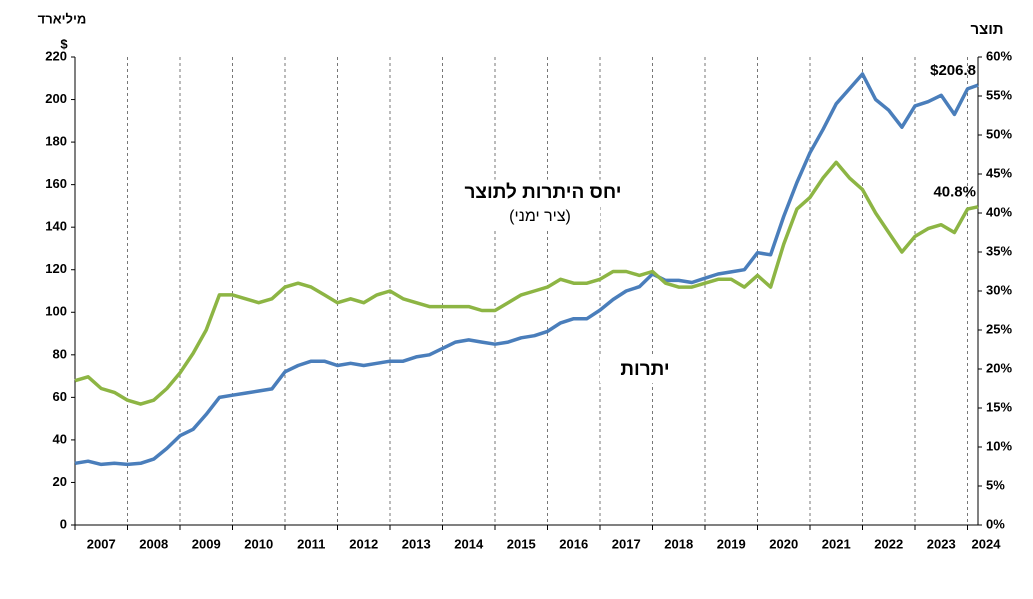 This screenshot has width=1033, height=599. I want to click on y-tick-label: 200, so click(56, 98).